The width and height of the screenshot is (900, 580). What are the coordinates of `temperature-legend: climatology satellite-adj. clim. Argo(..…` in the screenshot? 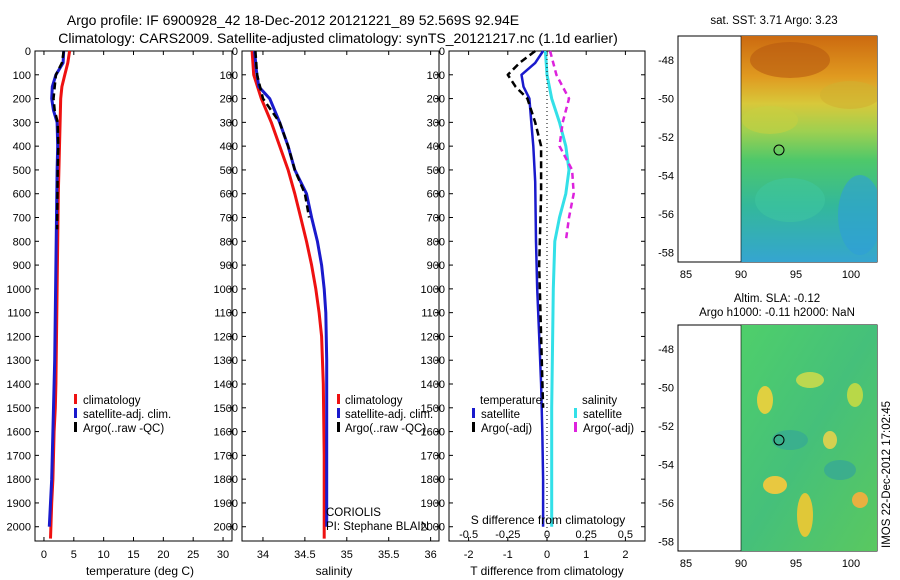 It's located at (122, 414).